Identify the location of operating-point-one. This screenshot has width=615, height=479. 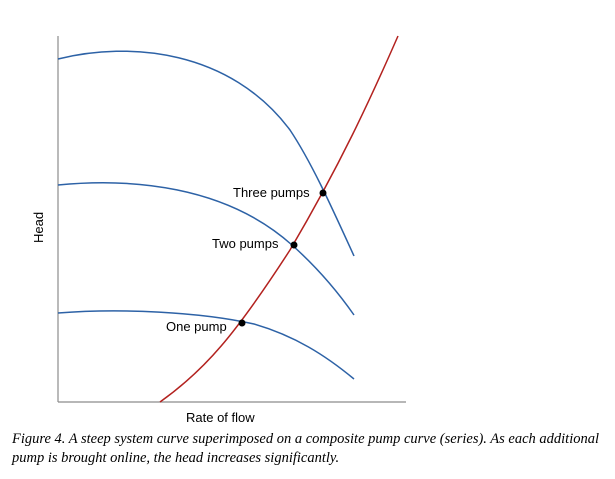
(242, 323).